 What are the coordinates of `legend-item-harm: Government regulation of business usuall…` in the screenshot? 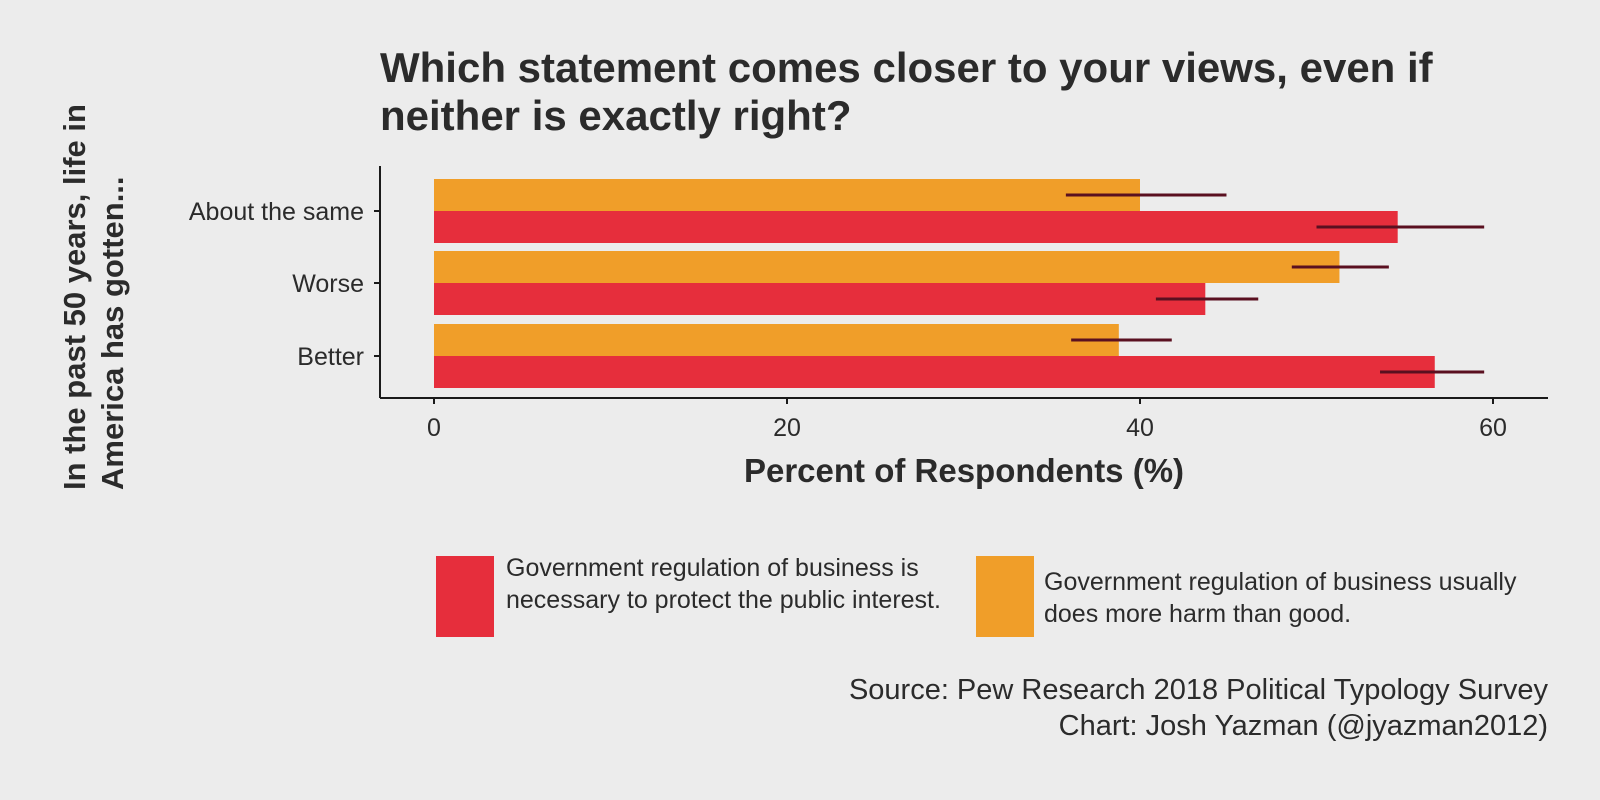 It's located at (1256, 601).